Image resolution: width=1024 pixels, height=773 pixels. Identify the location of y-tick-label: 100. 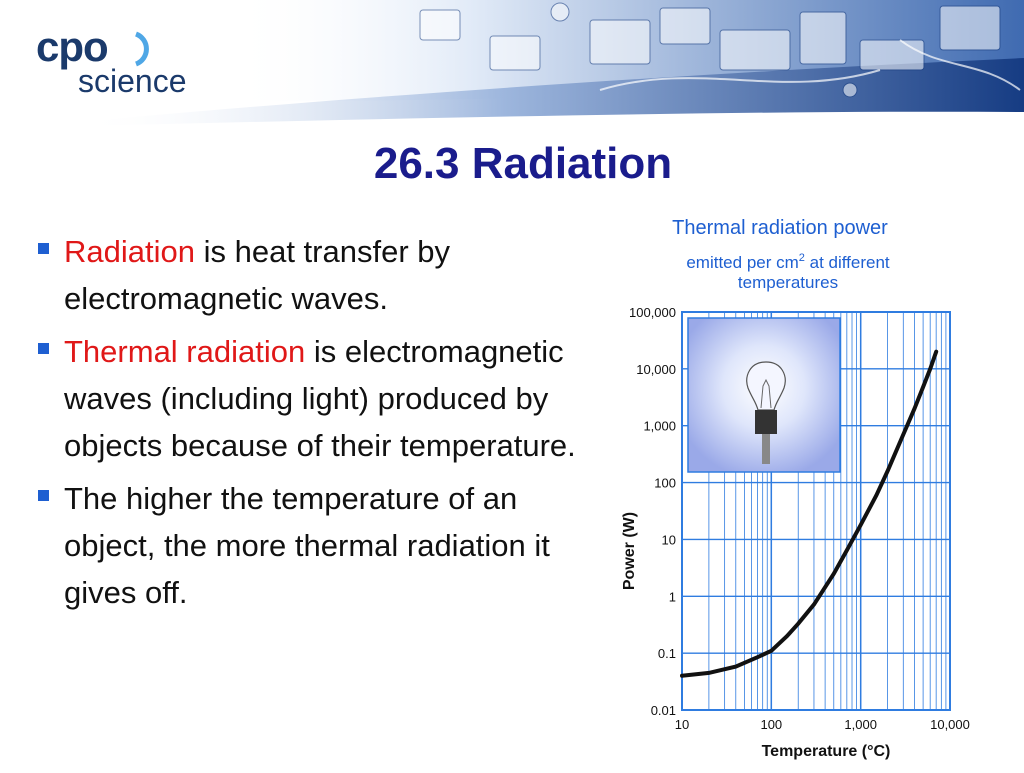
(665, 483).